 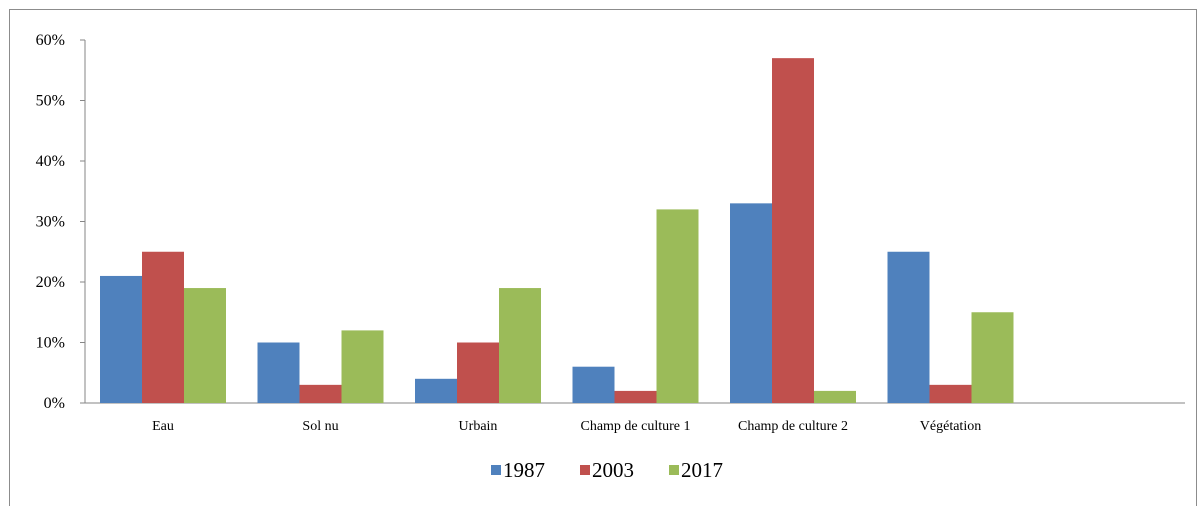 I want to click on legend-label-2017: 2017, so click(x=702, y=470).